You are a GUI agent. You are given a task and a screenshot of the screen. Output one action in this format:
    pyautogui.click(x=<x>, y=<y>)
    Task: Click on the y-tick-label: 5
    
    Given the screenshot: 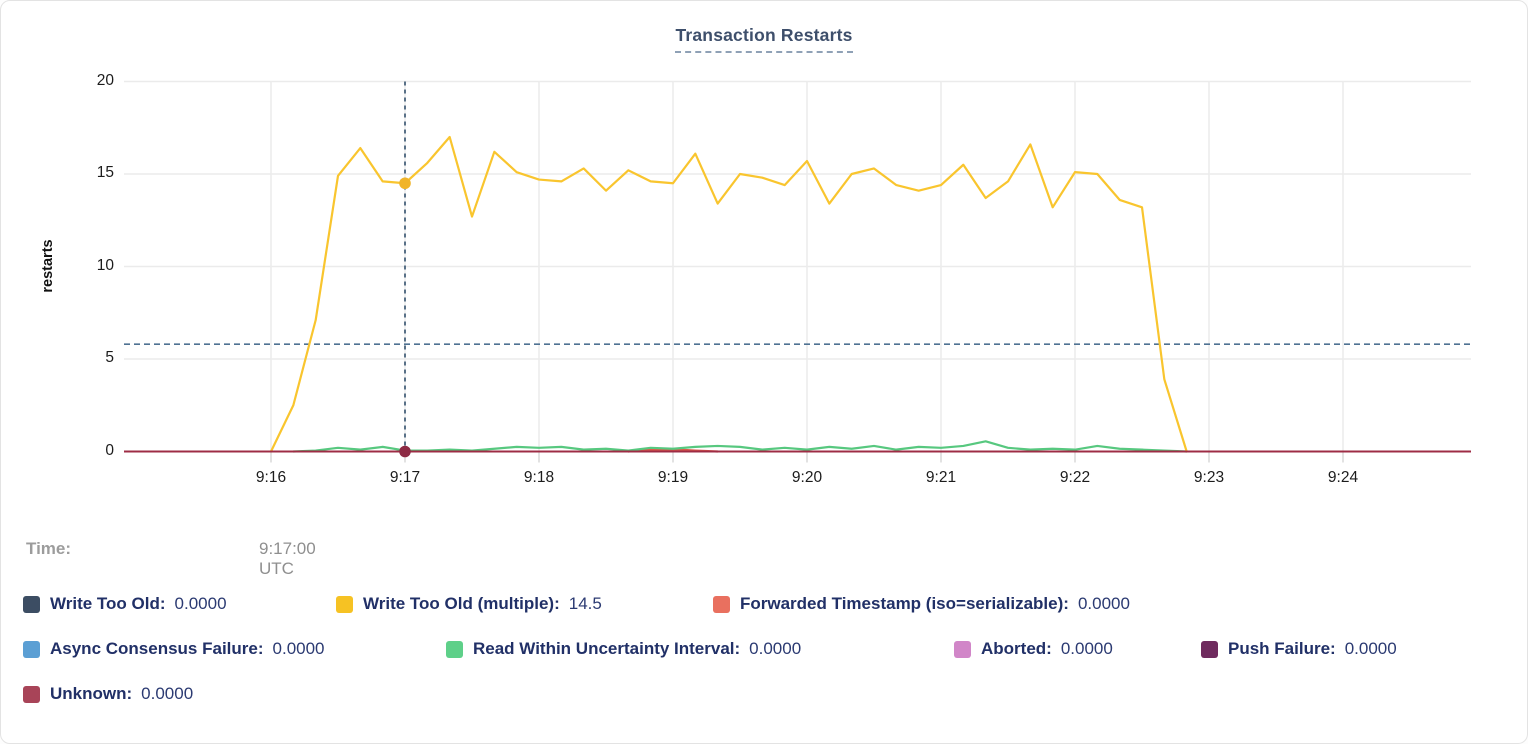 What is the action you would take?
    pyautogui.click(x=109, y=357)
    